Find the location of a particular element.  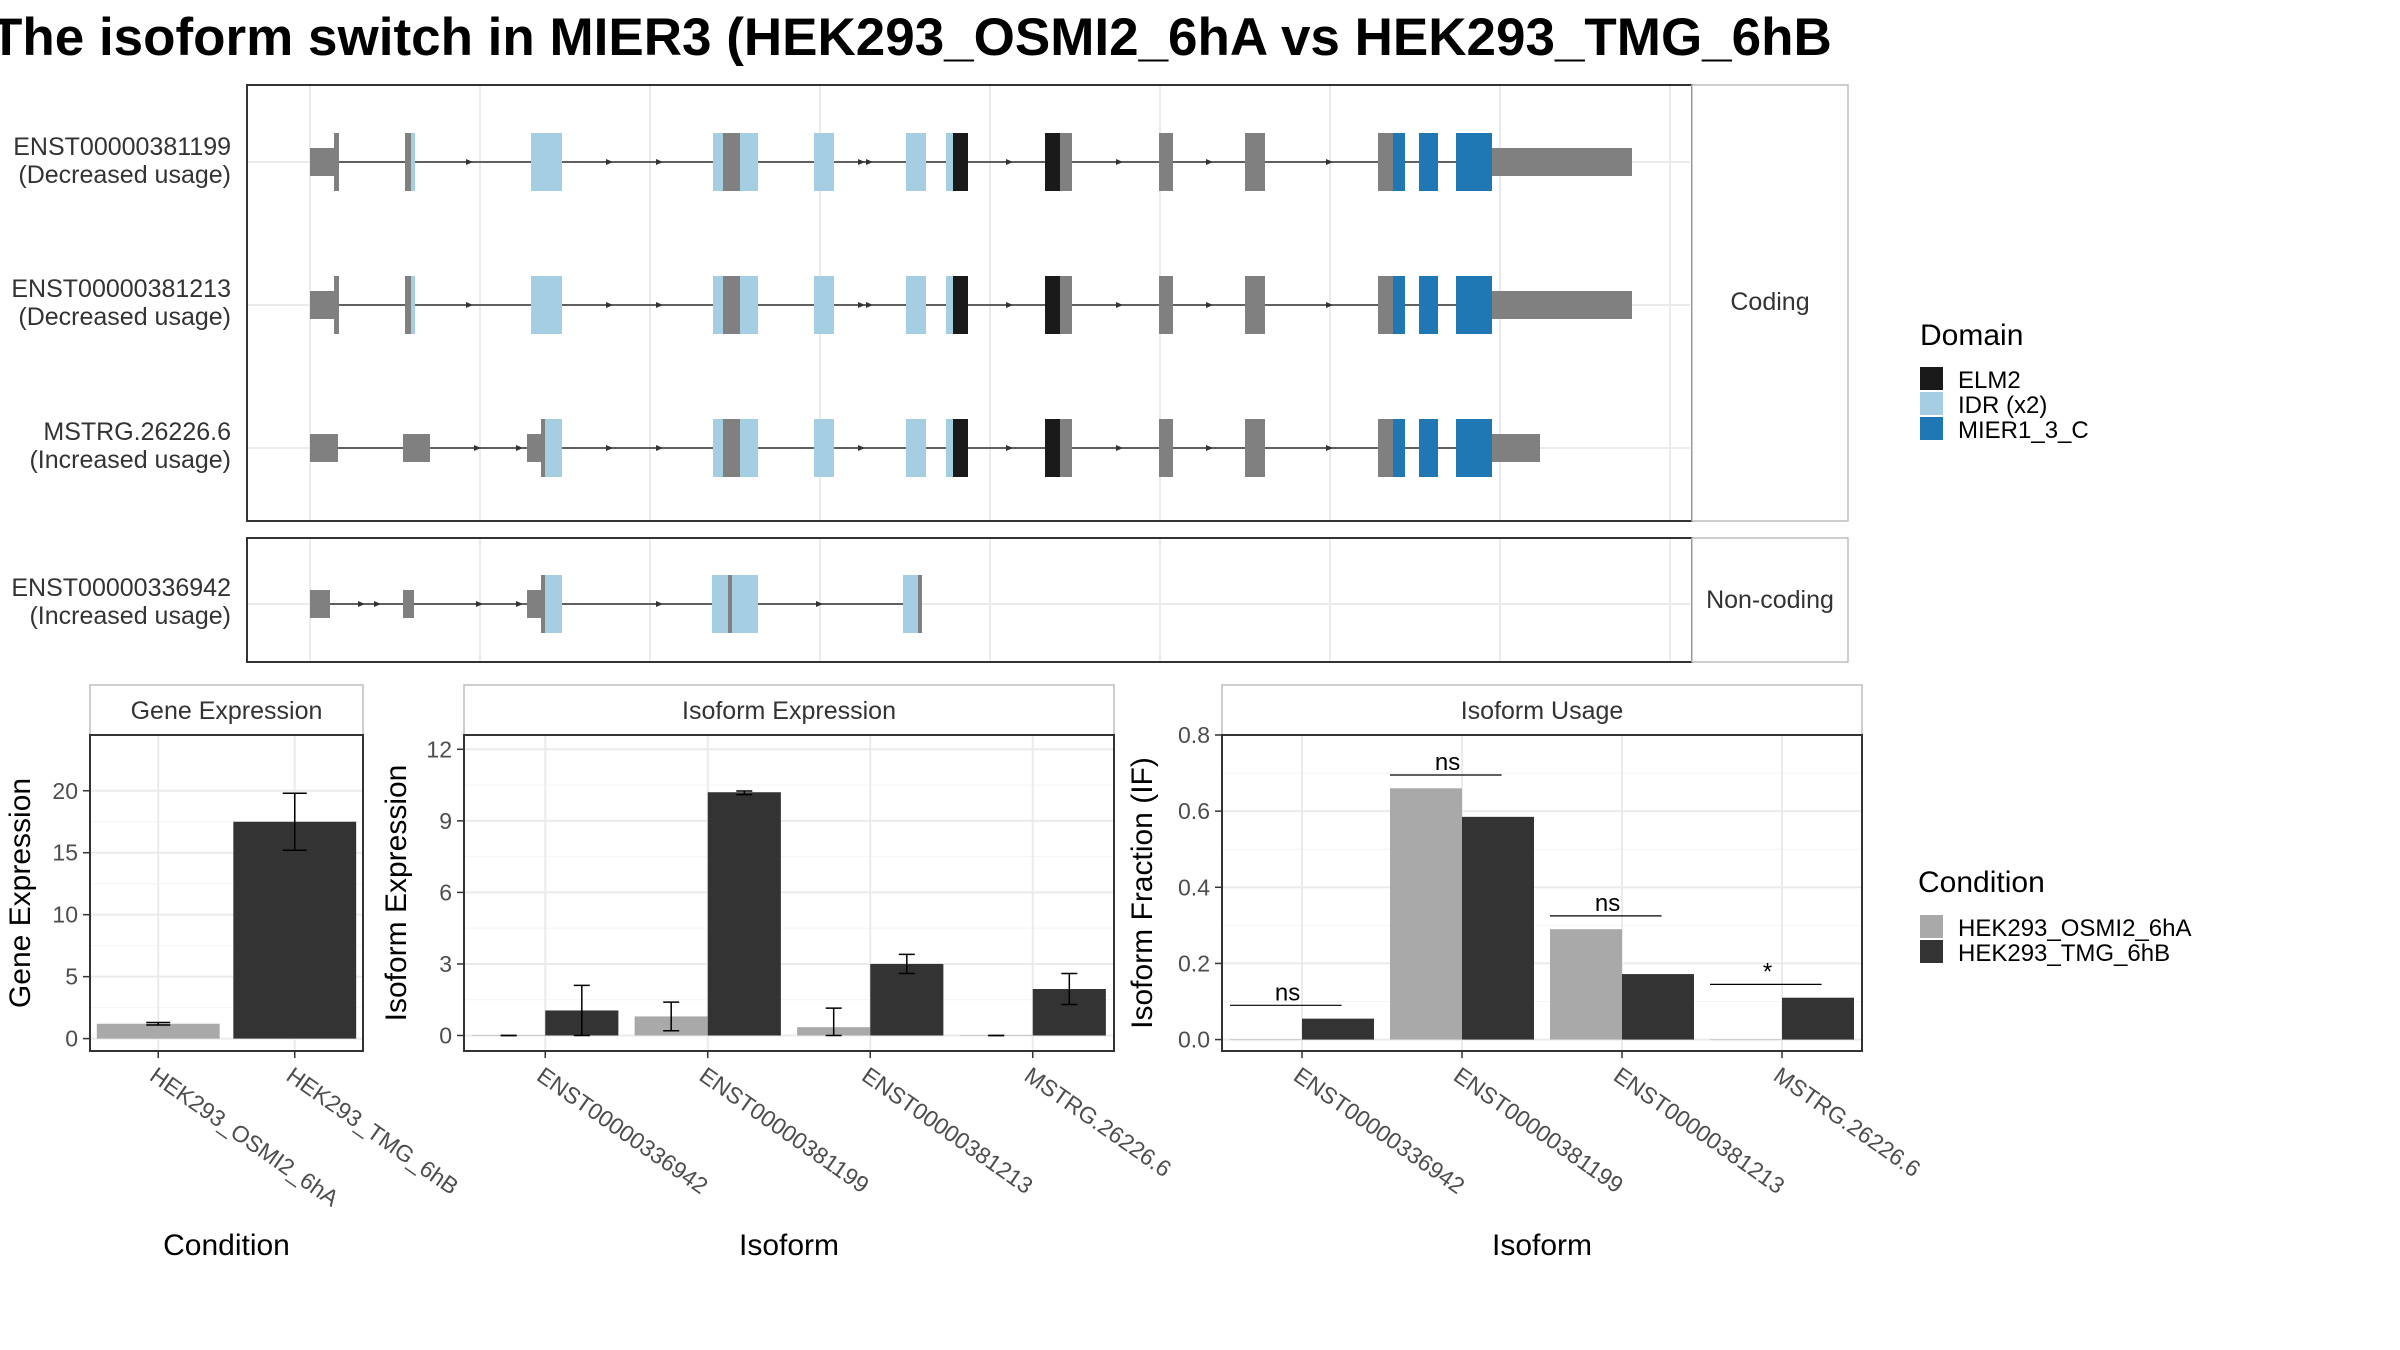

legend-swatch-tmg is located at coordinates (1931, 951).